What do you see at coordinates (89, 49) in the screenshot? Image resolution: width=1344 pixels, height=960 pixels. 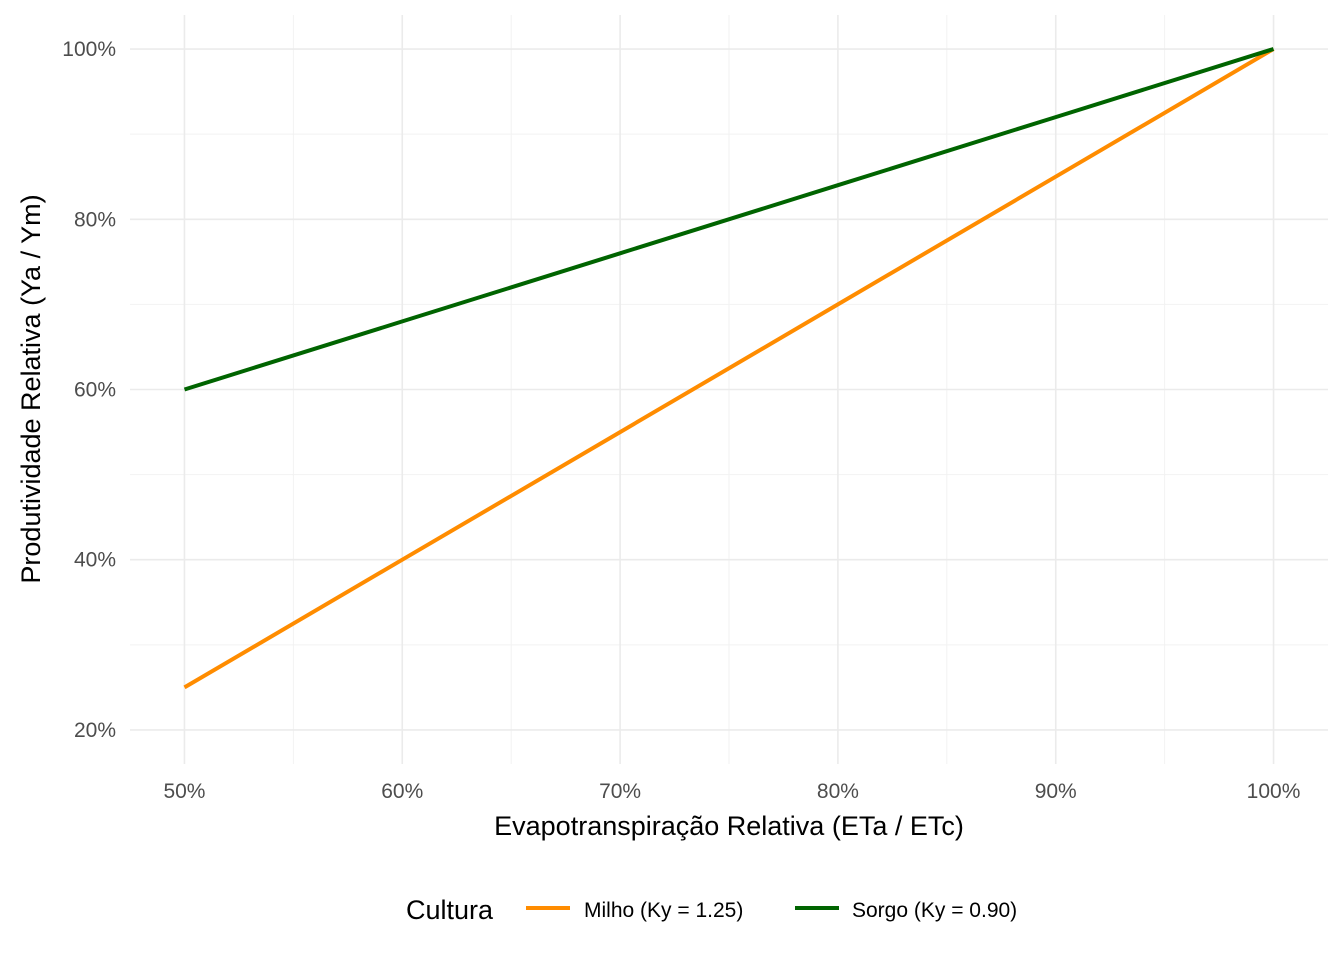 I see `y-tick-label: 100%` at bounding box center [89, 49].